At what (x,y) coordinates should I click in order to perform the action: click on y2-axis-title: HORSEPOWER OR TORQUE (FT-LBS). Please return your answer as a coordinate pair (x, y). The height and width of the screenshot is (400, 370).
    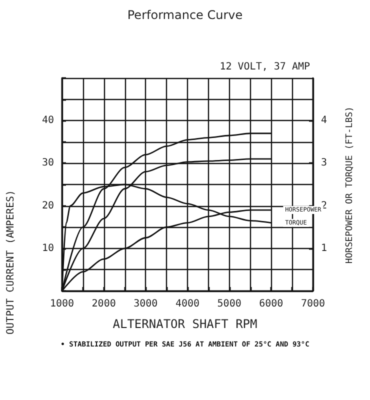
    Looking at the image, I should click on (350, 185).